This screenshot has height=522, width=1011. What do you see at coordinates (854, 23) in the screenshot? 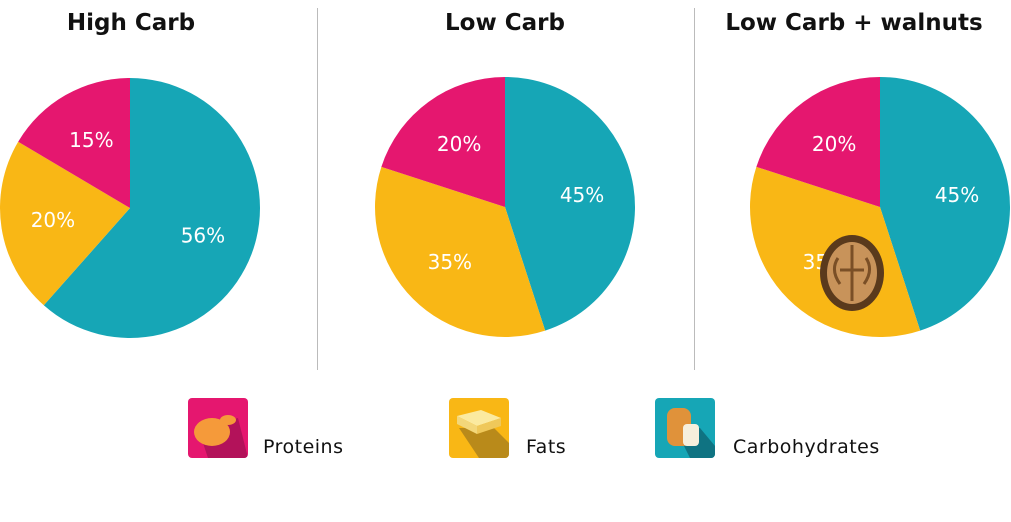
I see `chart-title-low-carb-walnuts: Low Carb + walnuts` at bounding box center [854, 23].